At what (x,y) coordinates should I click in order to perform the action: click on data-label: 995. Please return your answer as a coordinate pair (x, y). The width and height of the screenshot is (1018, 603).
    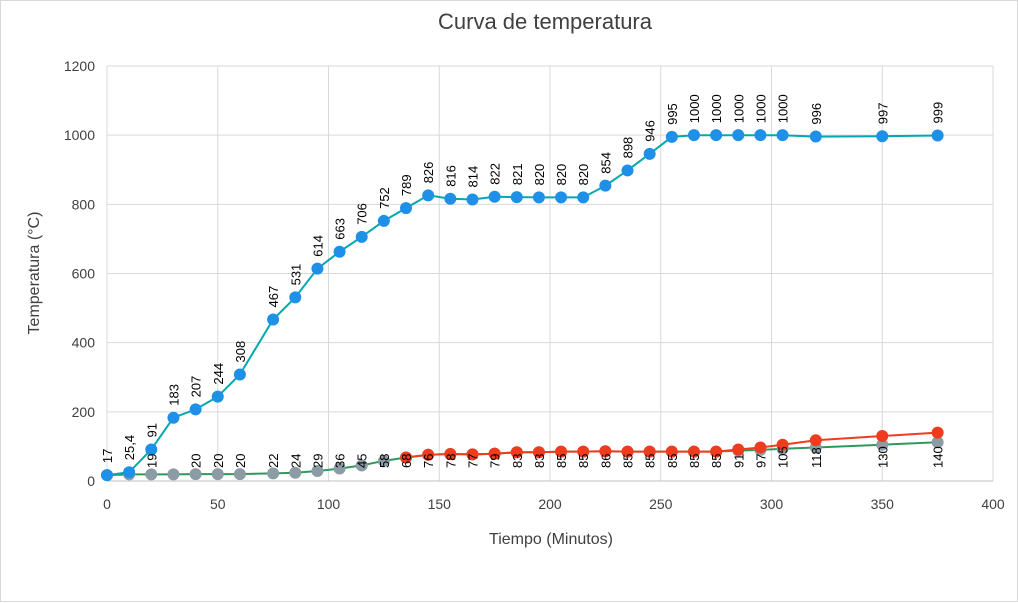
    Looking at the image, I should click on (672, 114).